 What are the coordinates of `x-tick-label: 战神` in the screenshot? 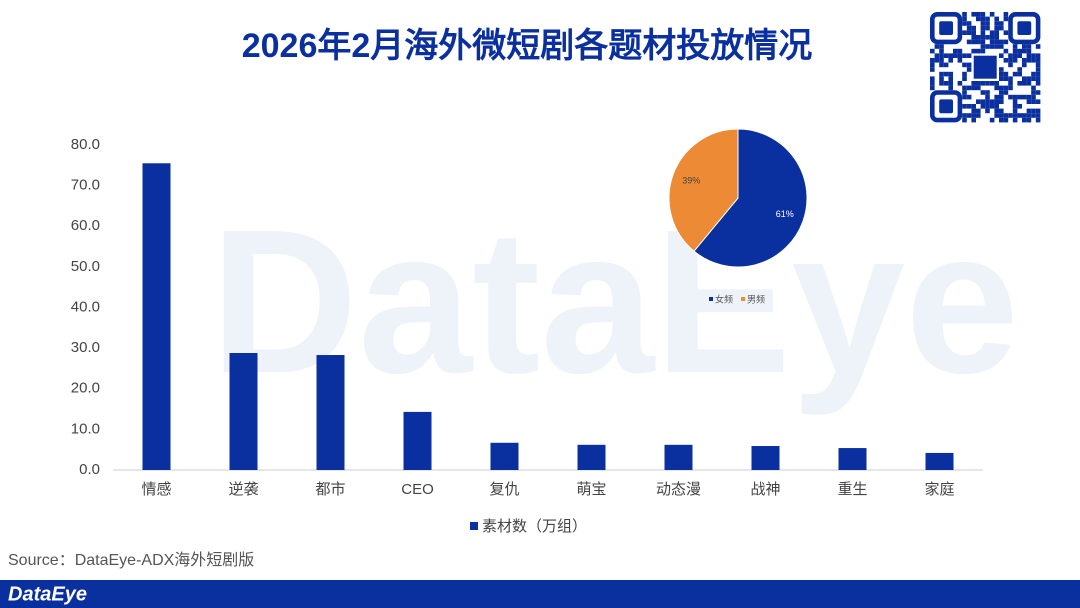 It's located at (765, 489).